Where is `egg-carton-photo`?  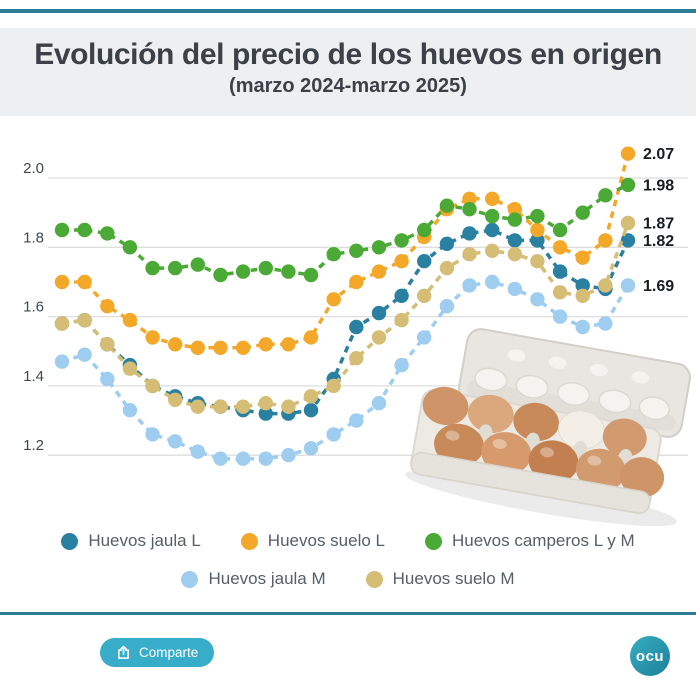 egg-carton-photo is located at coordinates (548, 427).